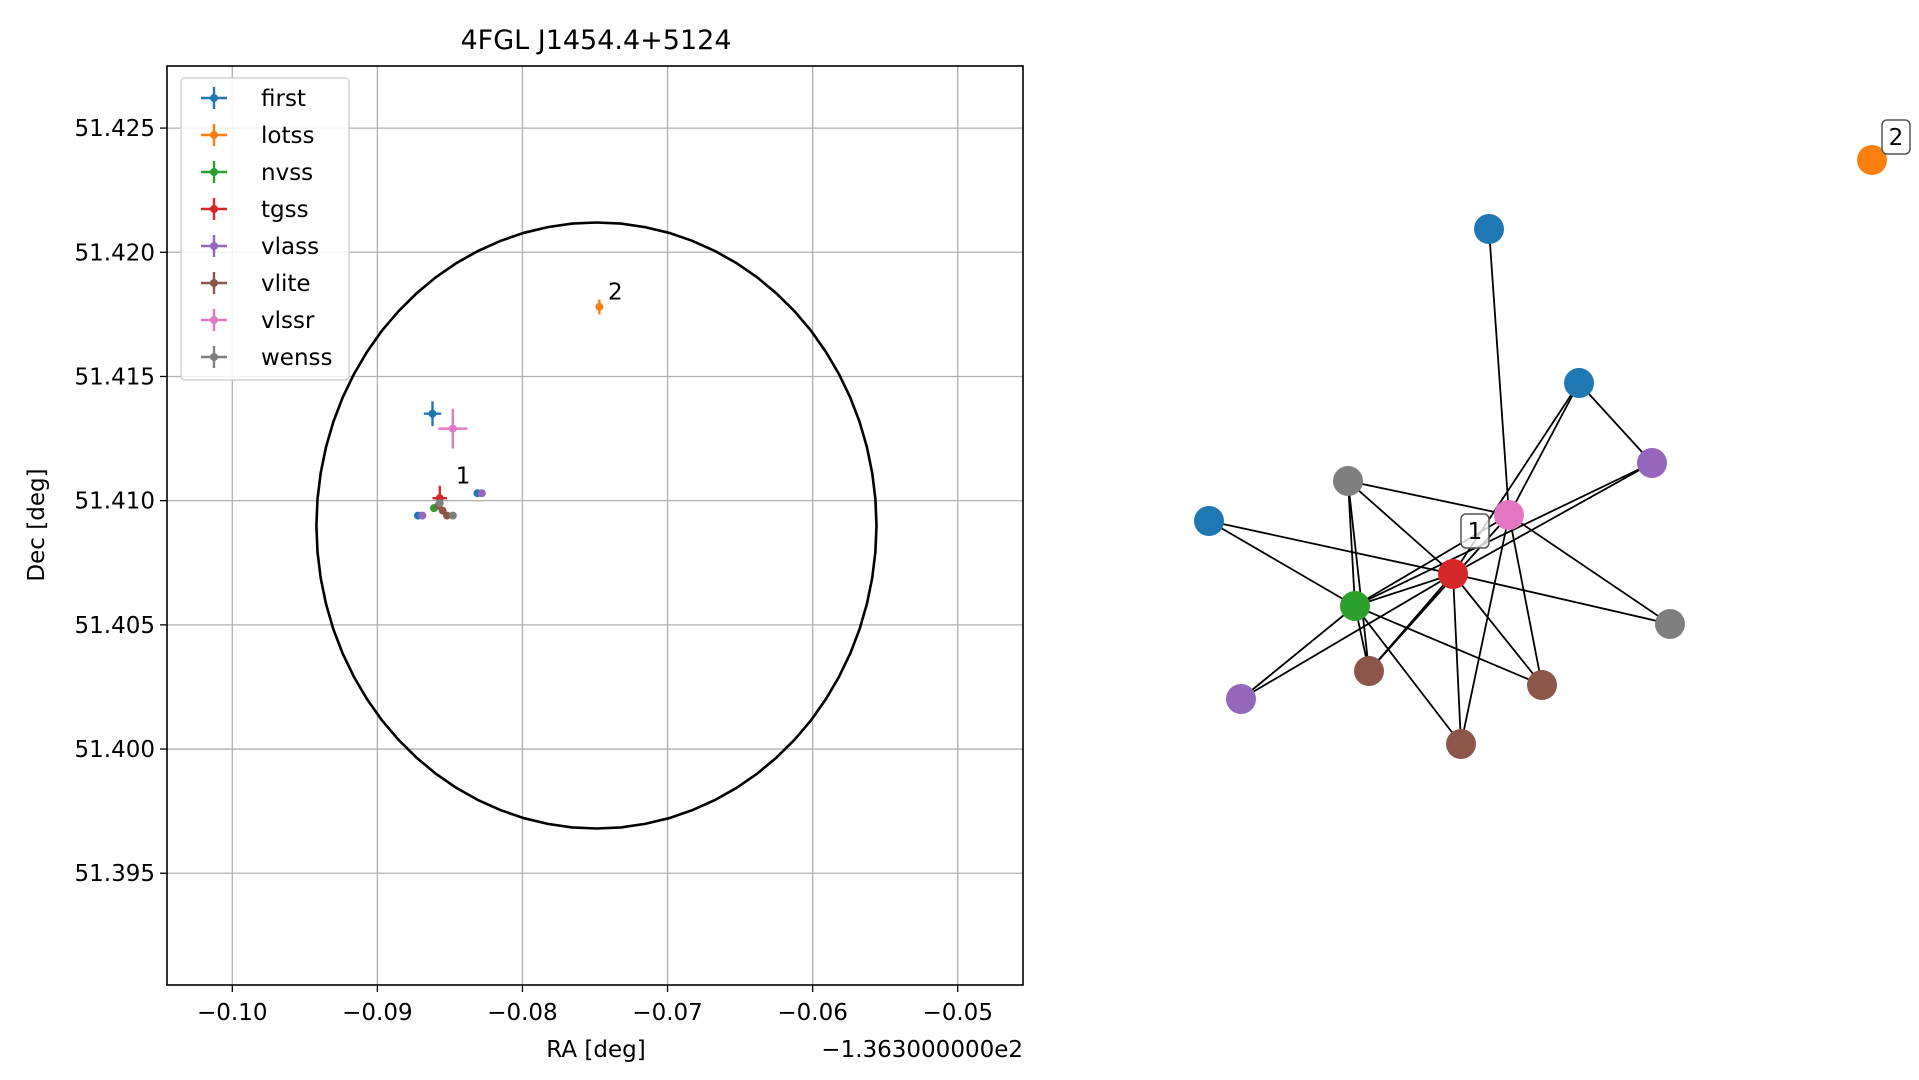 Image resolution: width=1919 pixels, height=1080 pixels. What do you see at coordinates (812, 1013) in the screenshot?
I see `x-tick-label: −0.06` at bounding box center [812, 1013].